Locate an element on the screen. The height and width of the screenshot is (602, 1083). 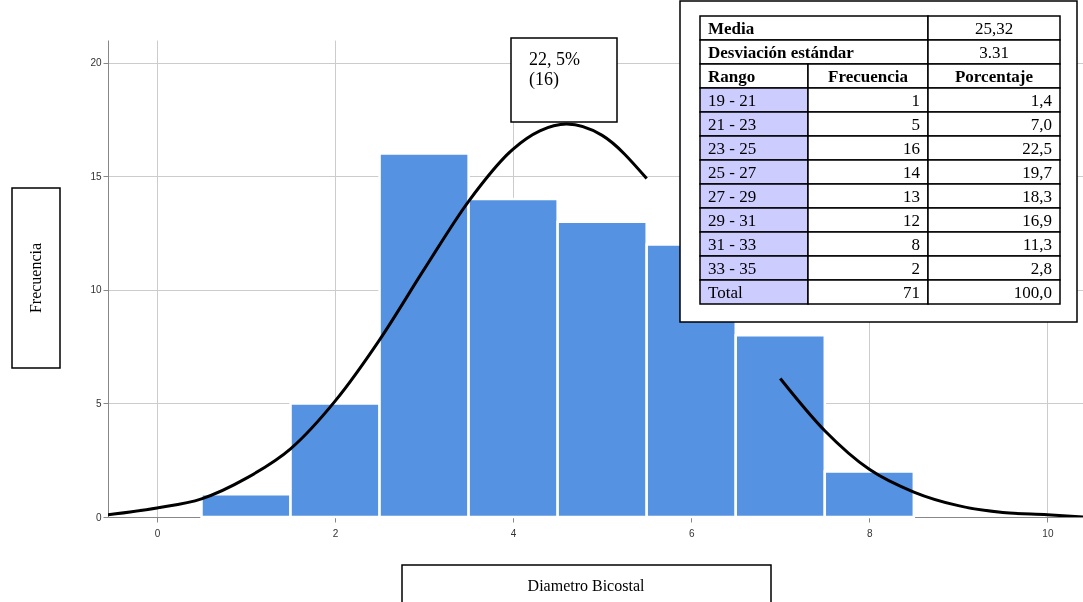
annotation: 29 - 31 is located at coordinates (732, 220).